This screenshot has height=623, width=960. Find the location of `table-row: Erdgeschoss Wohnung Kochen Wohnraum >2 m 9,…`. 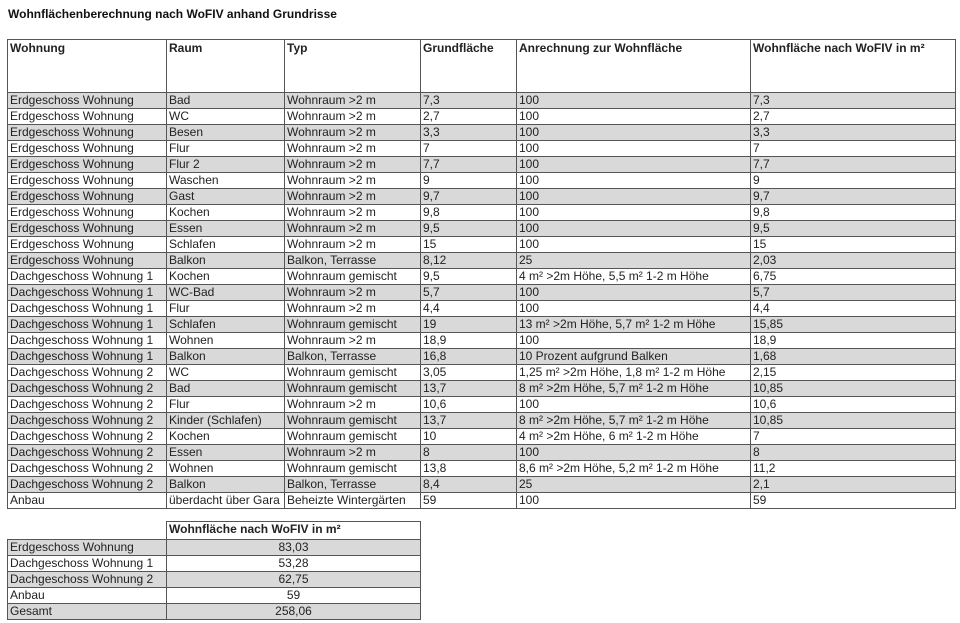

table-row: Erdgeschoss Wohnung Kochen Wohnraum >2 m 9,… is located at coordinates (481, 212).